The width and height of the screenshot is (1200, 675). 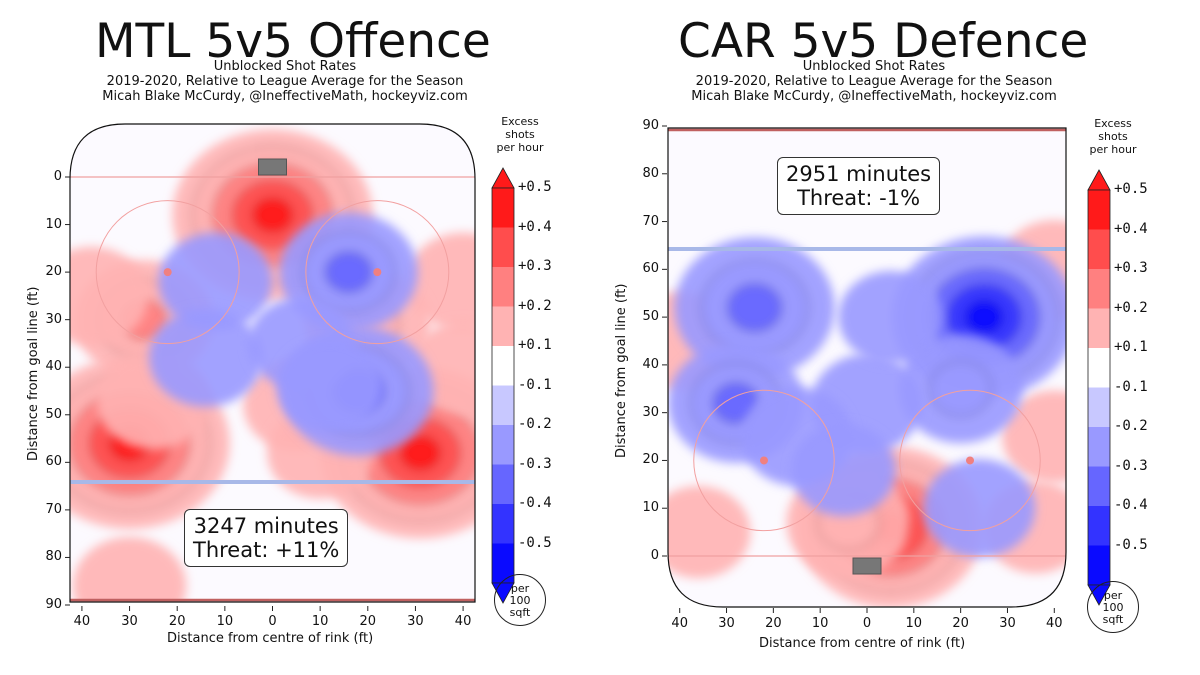 I want to click on colorbar-tick-label: +0.3, so click(x=1131, y=268).